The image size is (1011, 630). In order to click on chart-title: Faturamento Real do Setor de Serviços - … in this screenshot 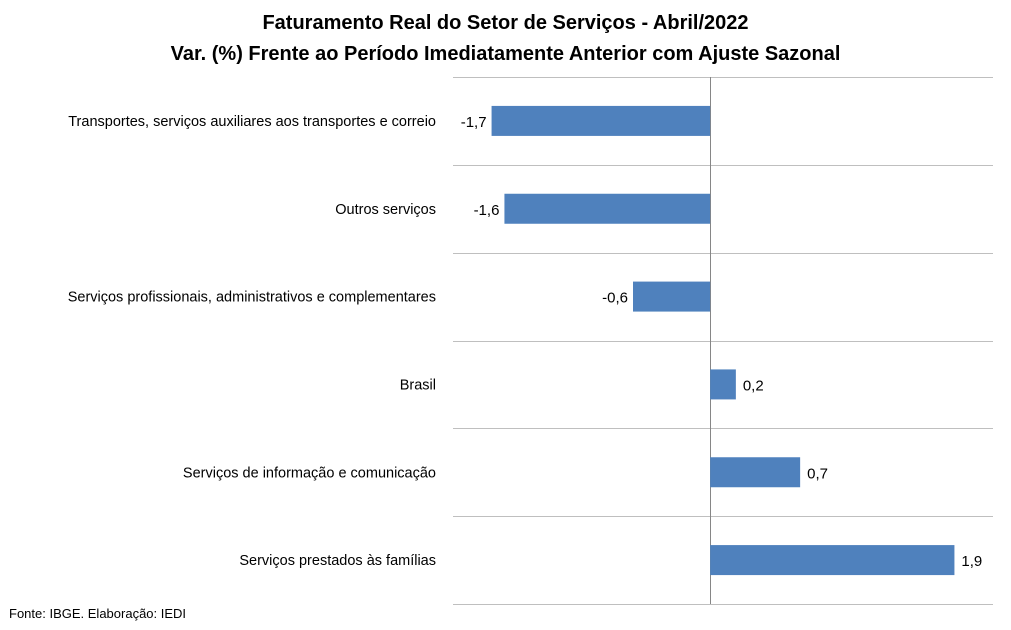, I will do `click(505, 23)`.